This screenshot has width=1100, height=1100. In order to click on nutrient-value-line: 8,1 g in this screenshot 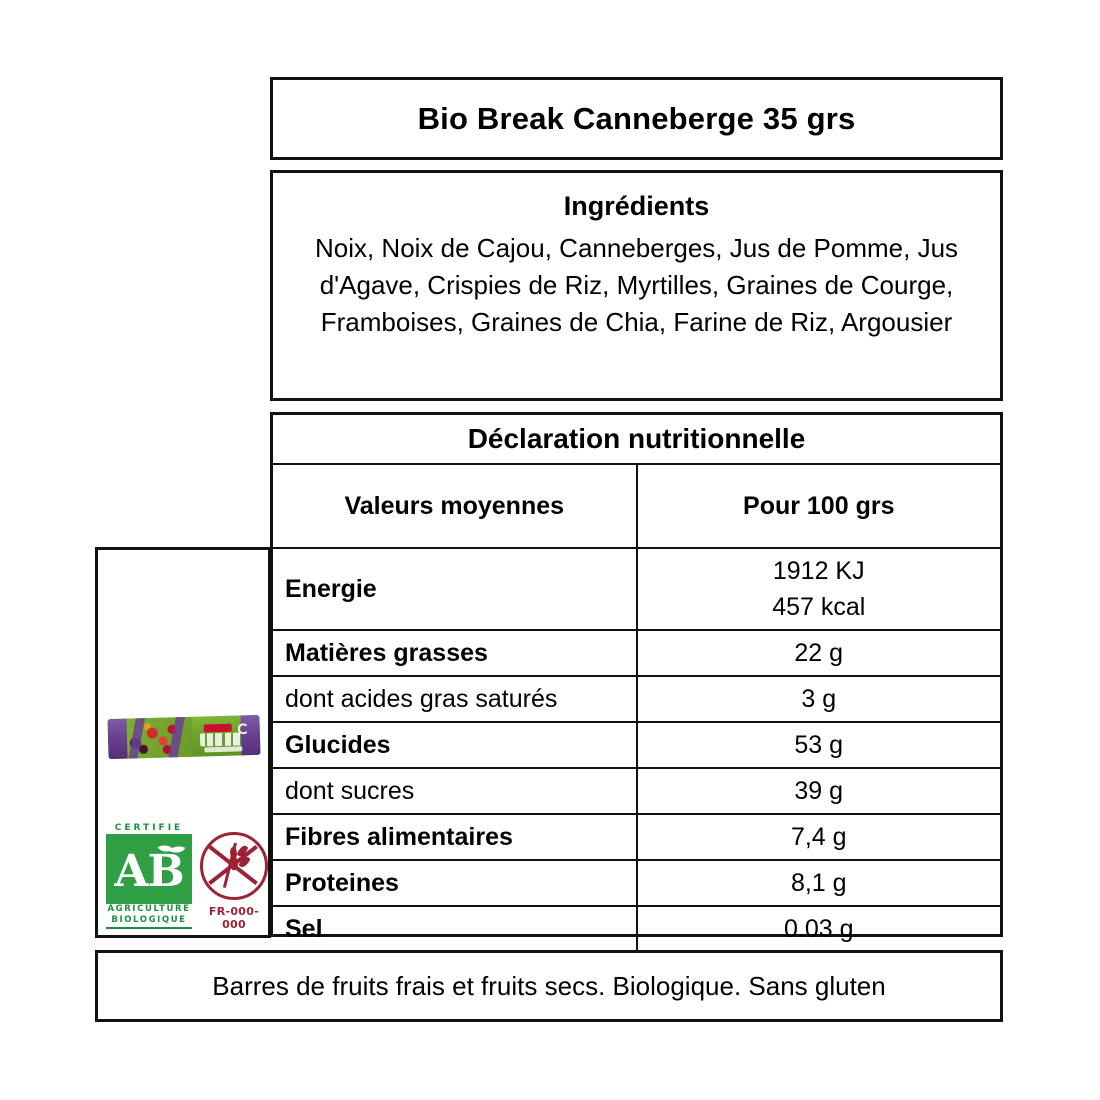, I will do `click(818, 882)`.